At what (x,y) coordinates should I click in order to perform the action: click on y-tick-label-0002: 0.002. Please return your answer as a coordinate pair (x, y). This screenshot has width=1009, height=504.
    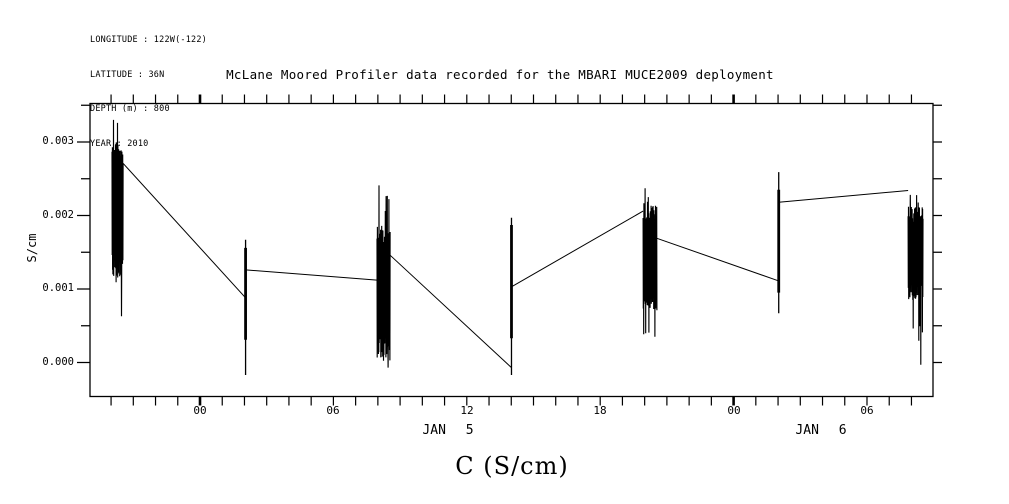
    Looking at the image, I should click on (58, 215).